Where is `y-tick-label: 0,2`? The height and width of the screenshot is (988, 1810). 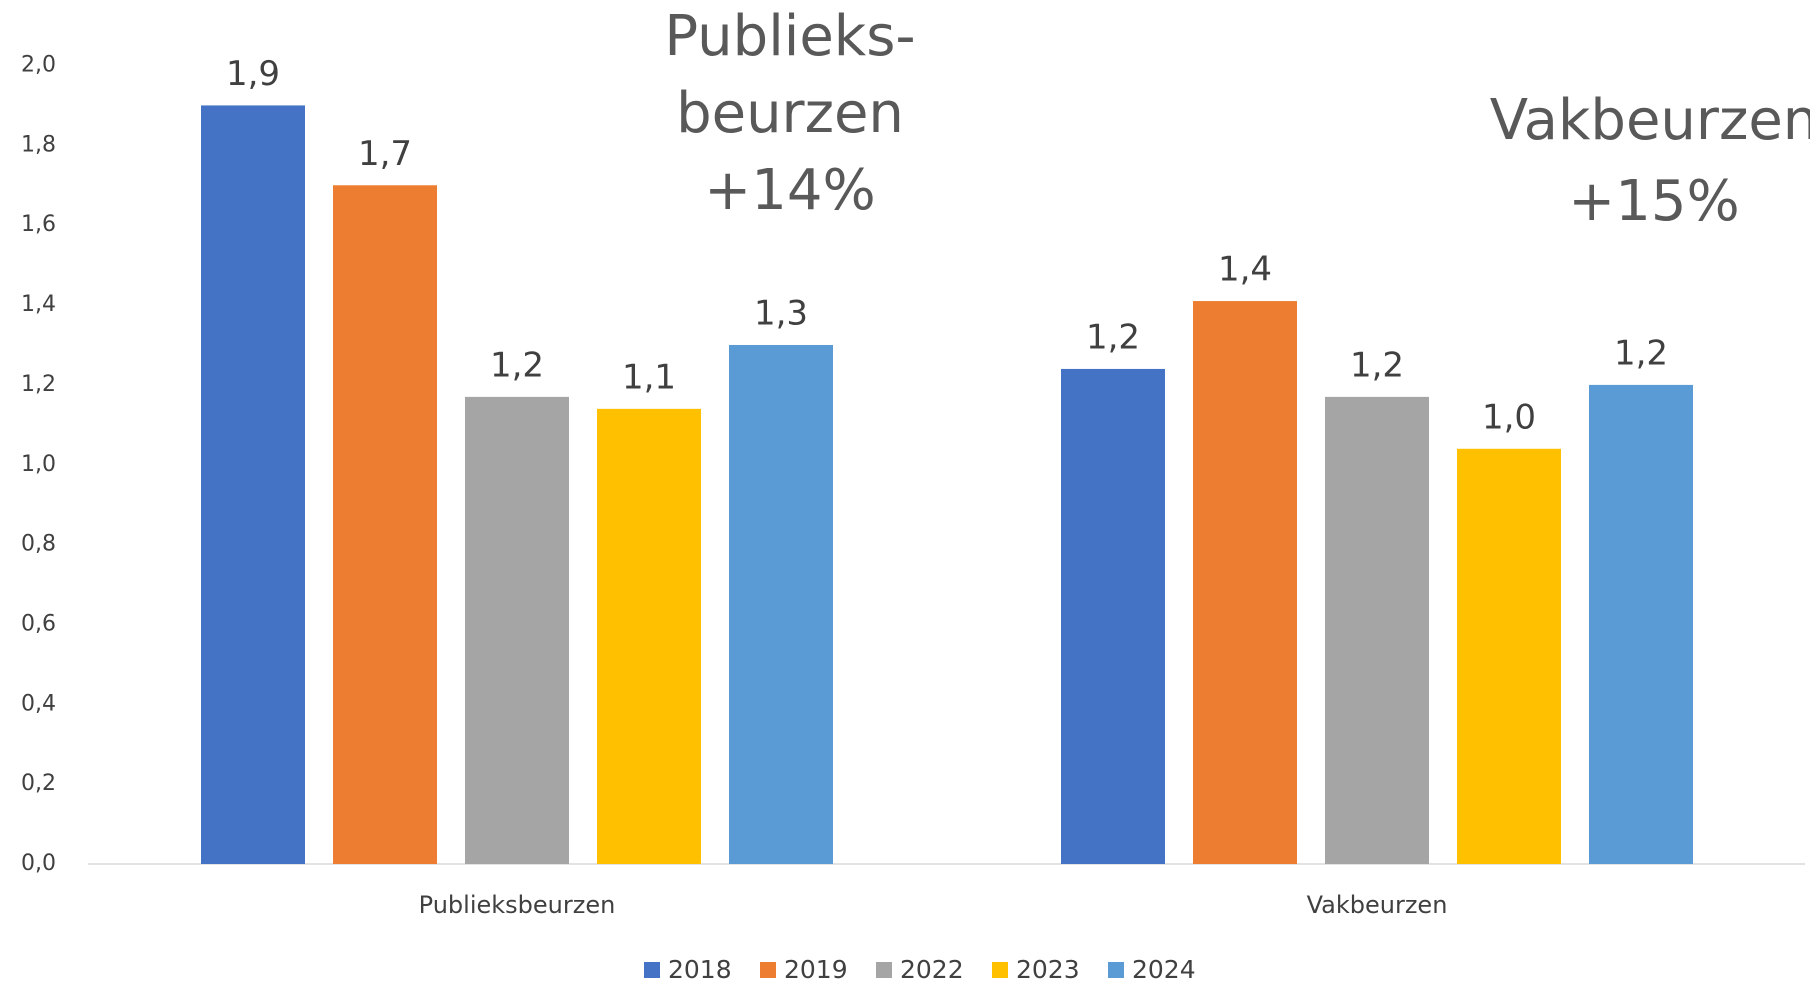
y-tick-label: 0,2 is located at coordinates (38, 783).